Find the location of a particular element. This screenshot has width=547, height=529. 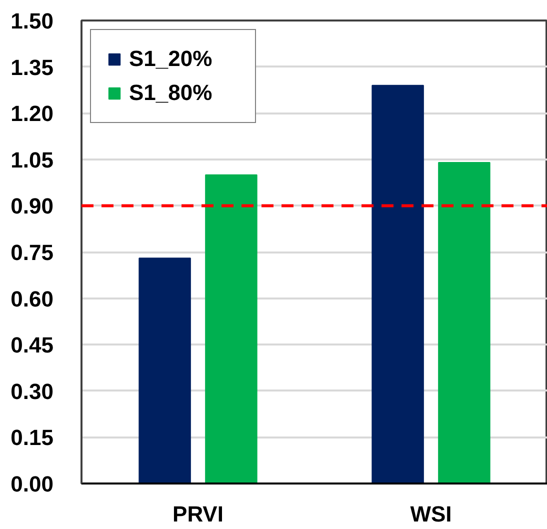

y-tick-label: 0.45 is located at coordinates (32, 345).